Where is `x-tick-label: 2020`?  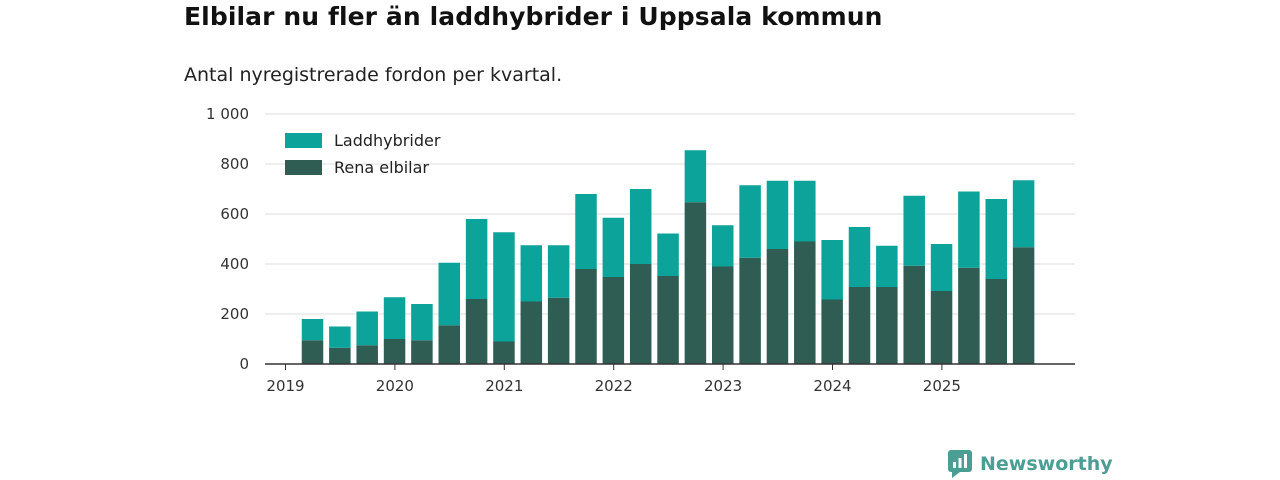 x-tick-label: 2020 is located at coordinates (395, 386).